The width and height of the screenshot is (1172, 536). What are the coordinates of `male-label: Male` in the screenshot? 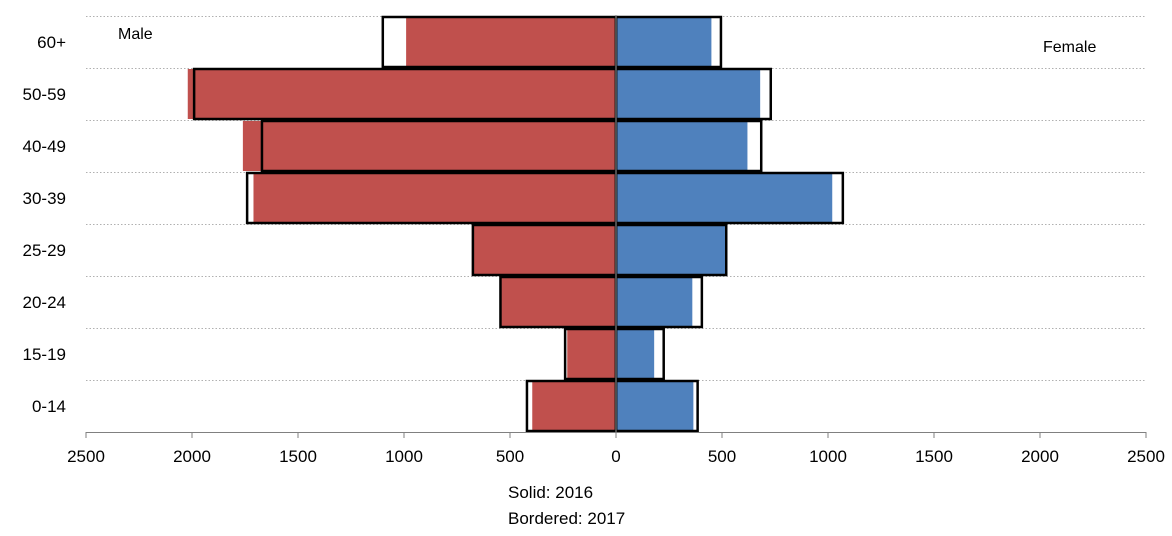 It's located at (135, 34).